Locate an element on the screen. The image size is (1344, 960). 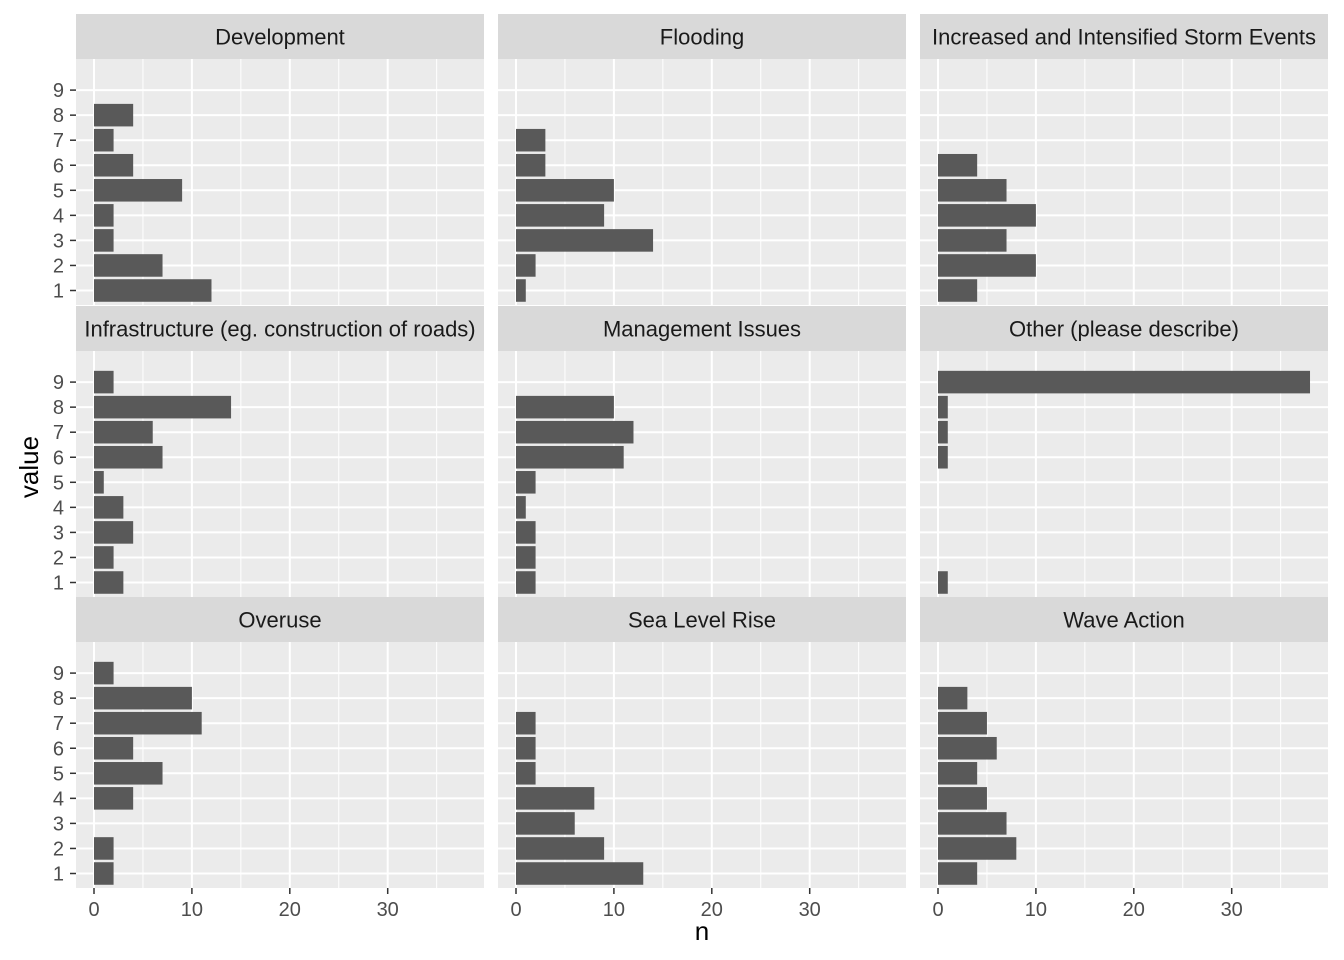
x-axis-title: n is located at coordinates (702, 931).